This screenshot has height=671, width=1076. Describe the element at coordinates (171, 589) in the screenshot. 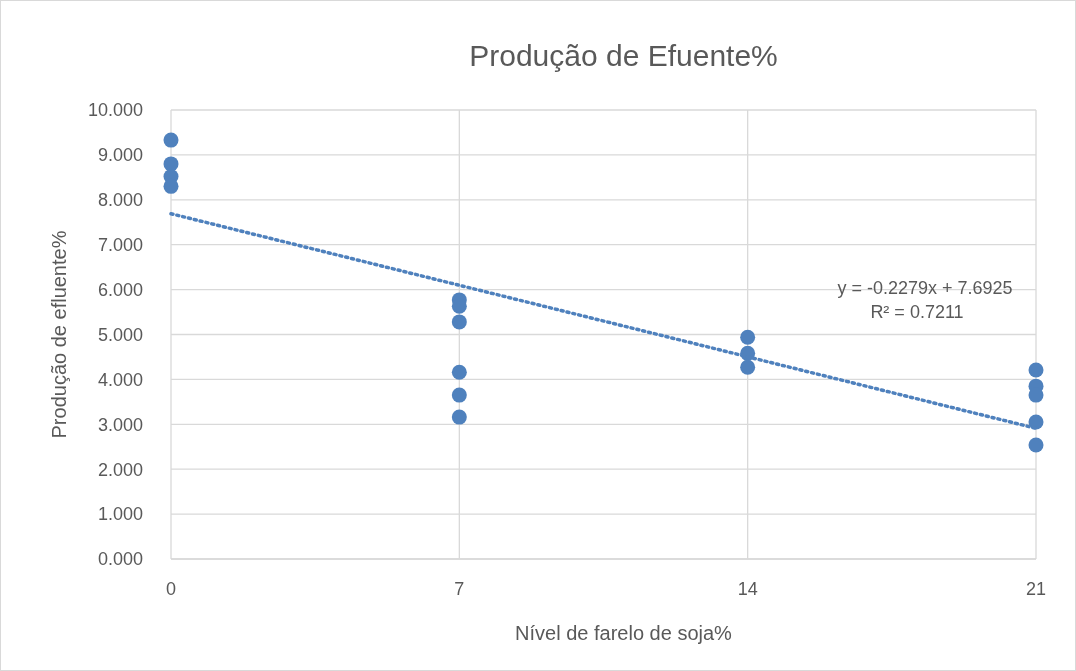

I see `x-tick-label: 0` at that location.